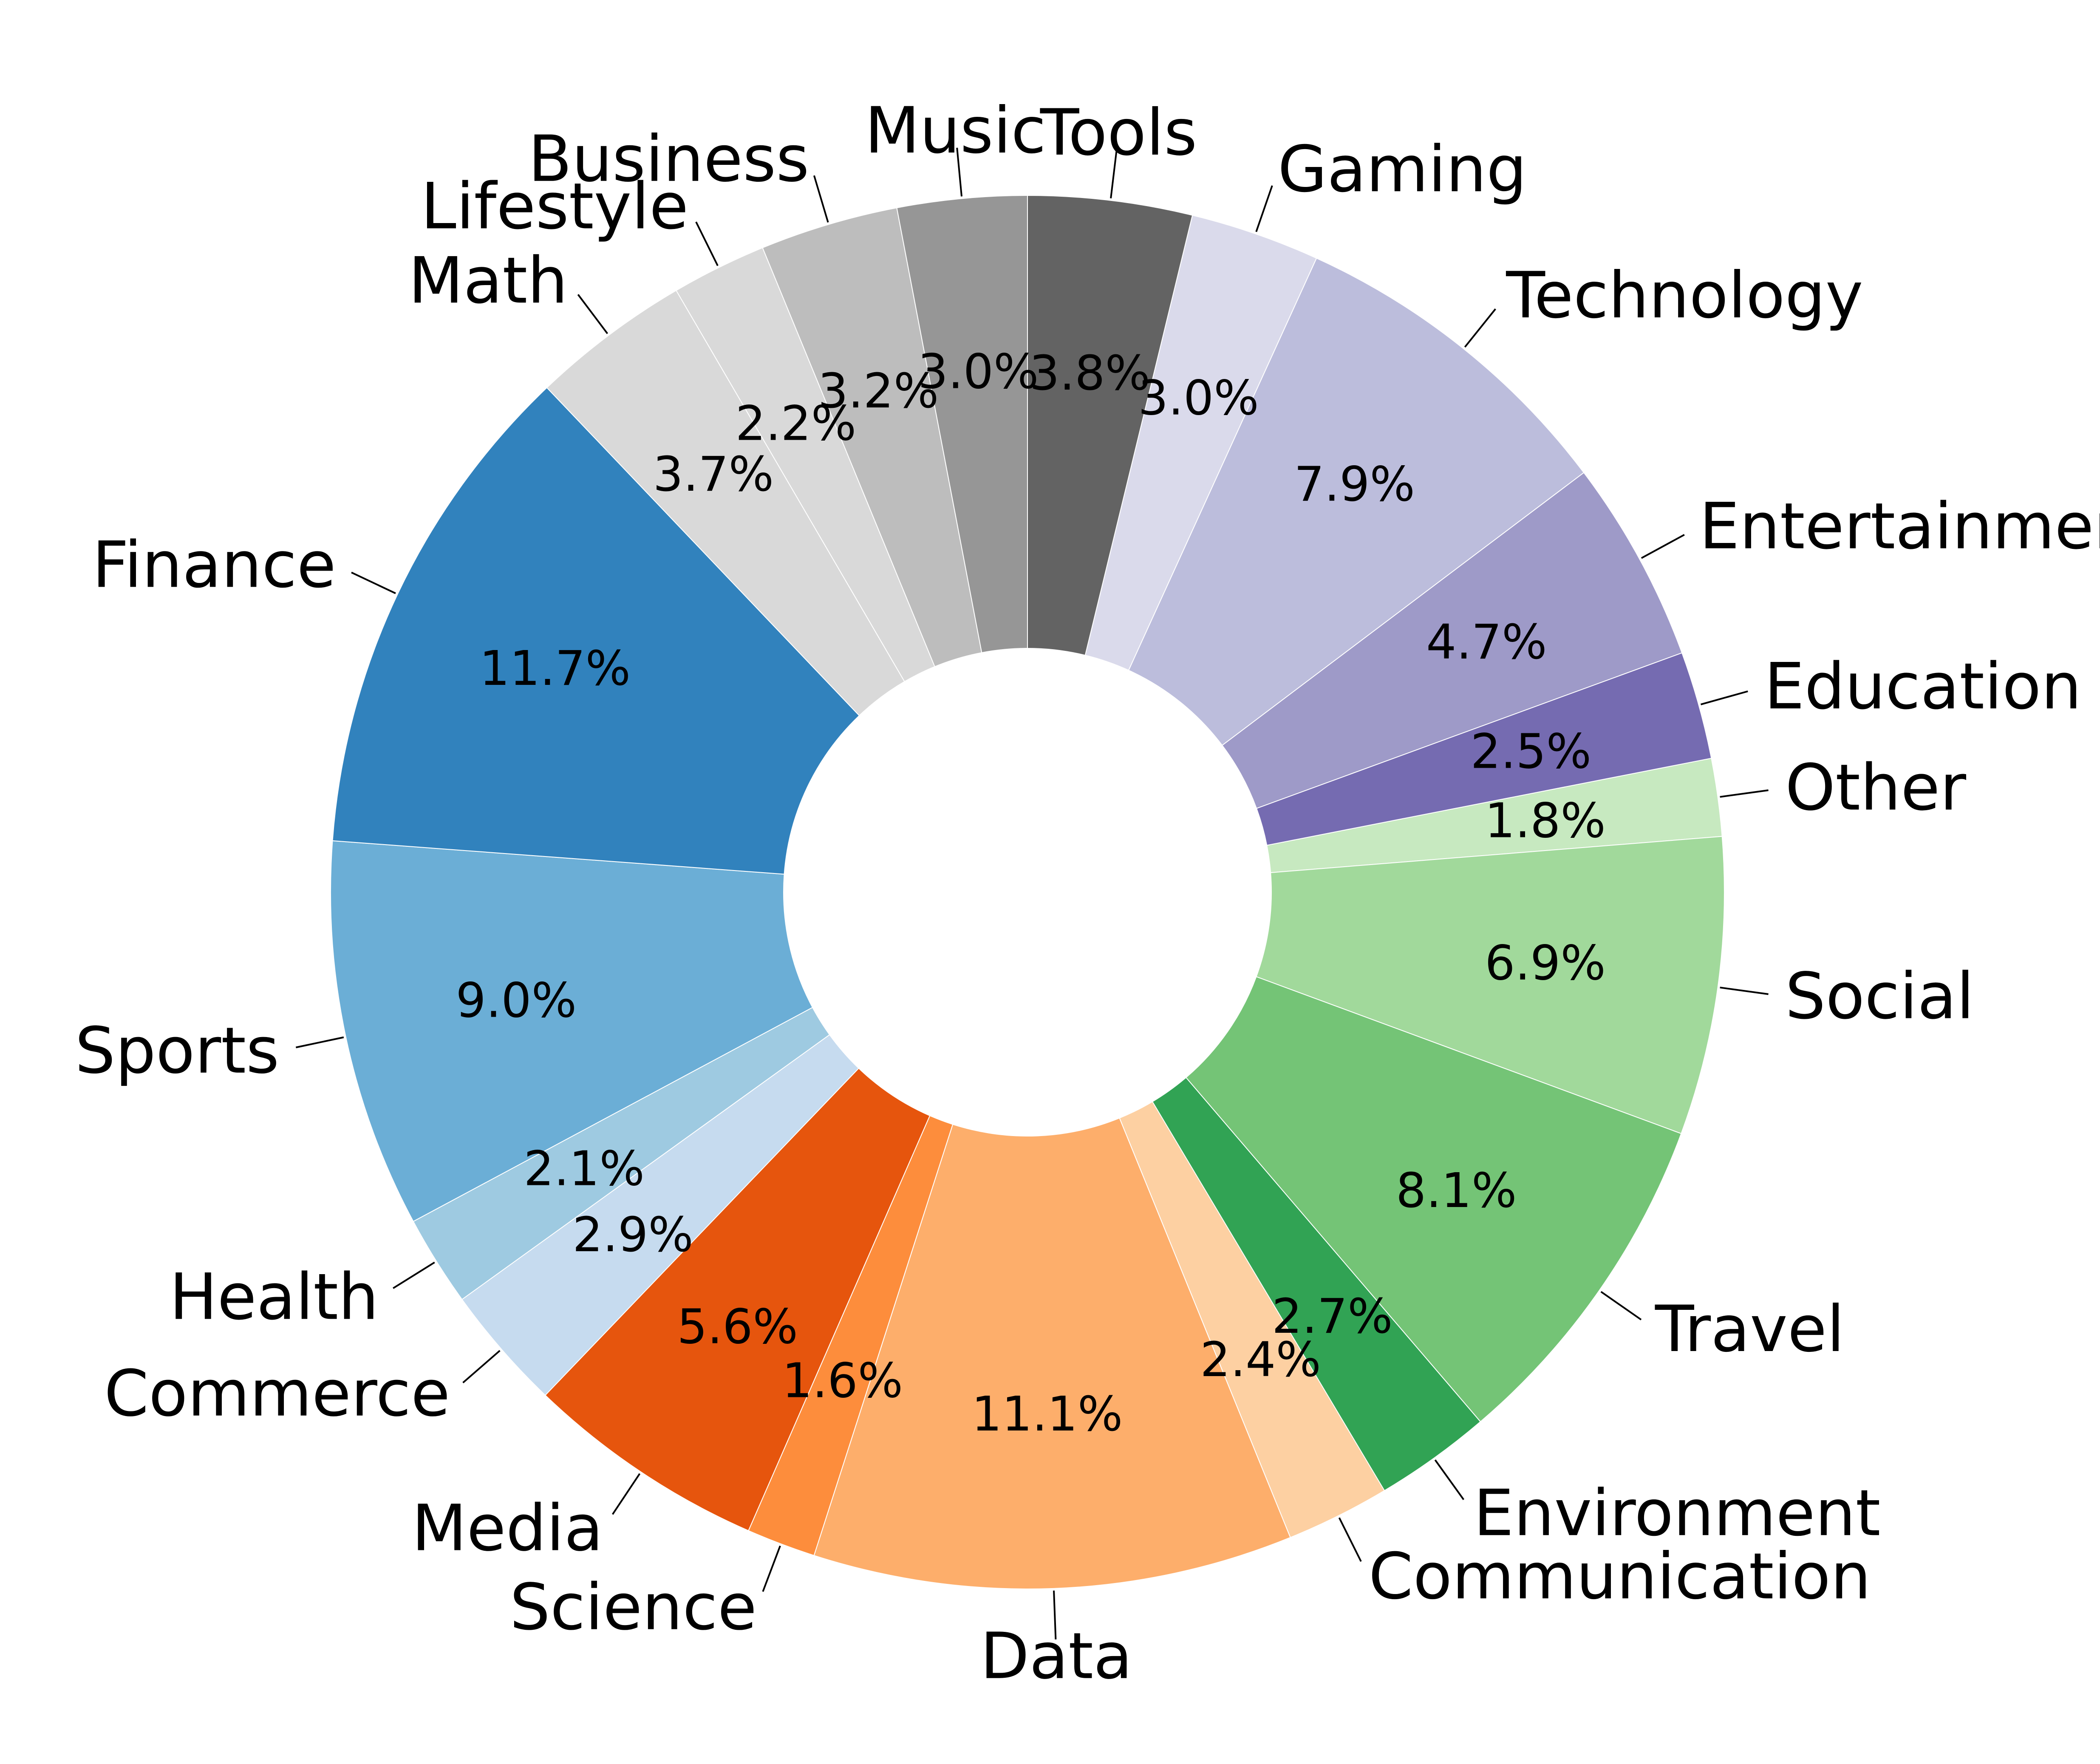 The width and height of the screenshot is (2100, 1764). Describe the element at coordinates (277, 1394) in the screenshot. I see `category-label-commerce: Commerce` at that location.